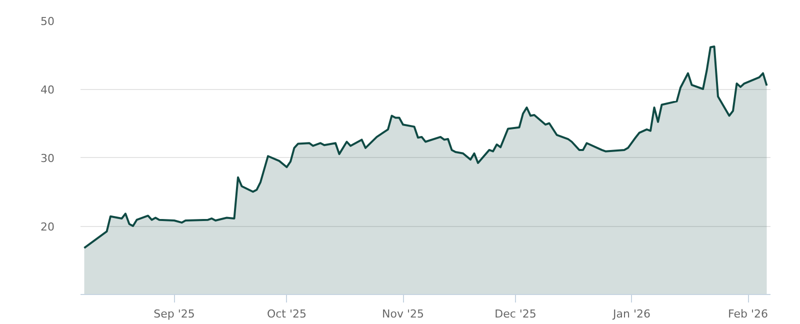 This screenshot has width=800, height=324. Describe the element at coordinates (47, 21) in the screenshot. I see `y-tick-label: 50` at that location.